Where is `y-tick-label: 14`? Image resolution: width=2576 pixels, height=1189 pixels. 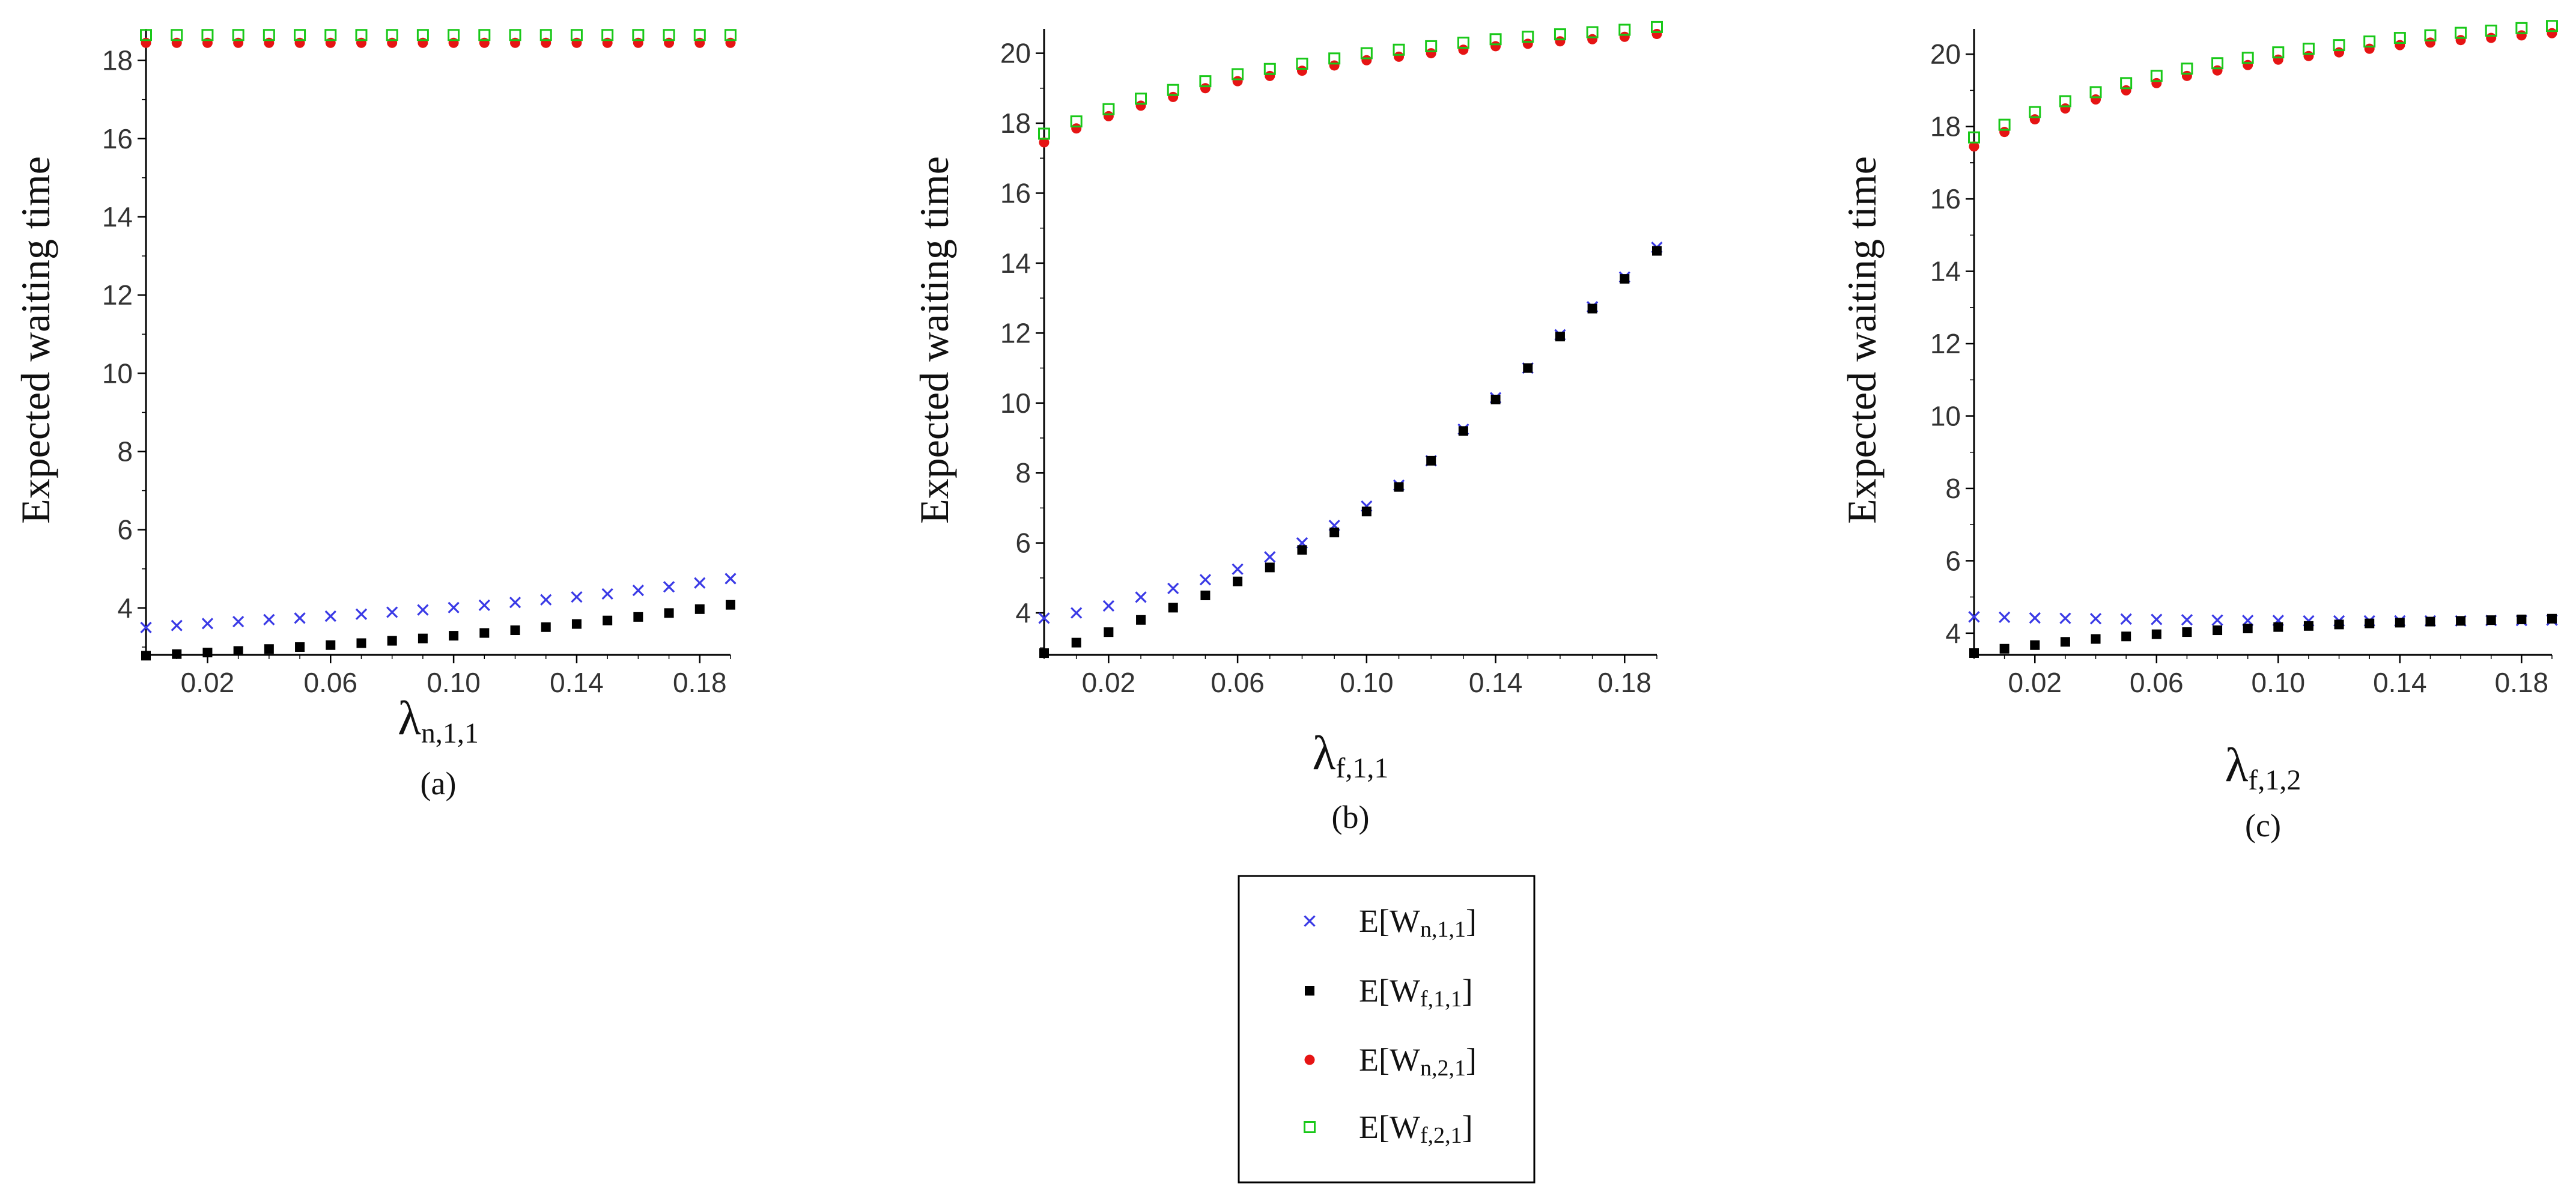
y-tick-label: 14 is located at coordinates (117, 217).